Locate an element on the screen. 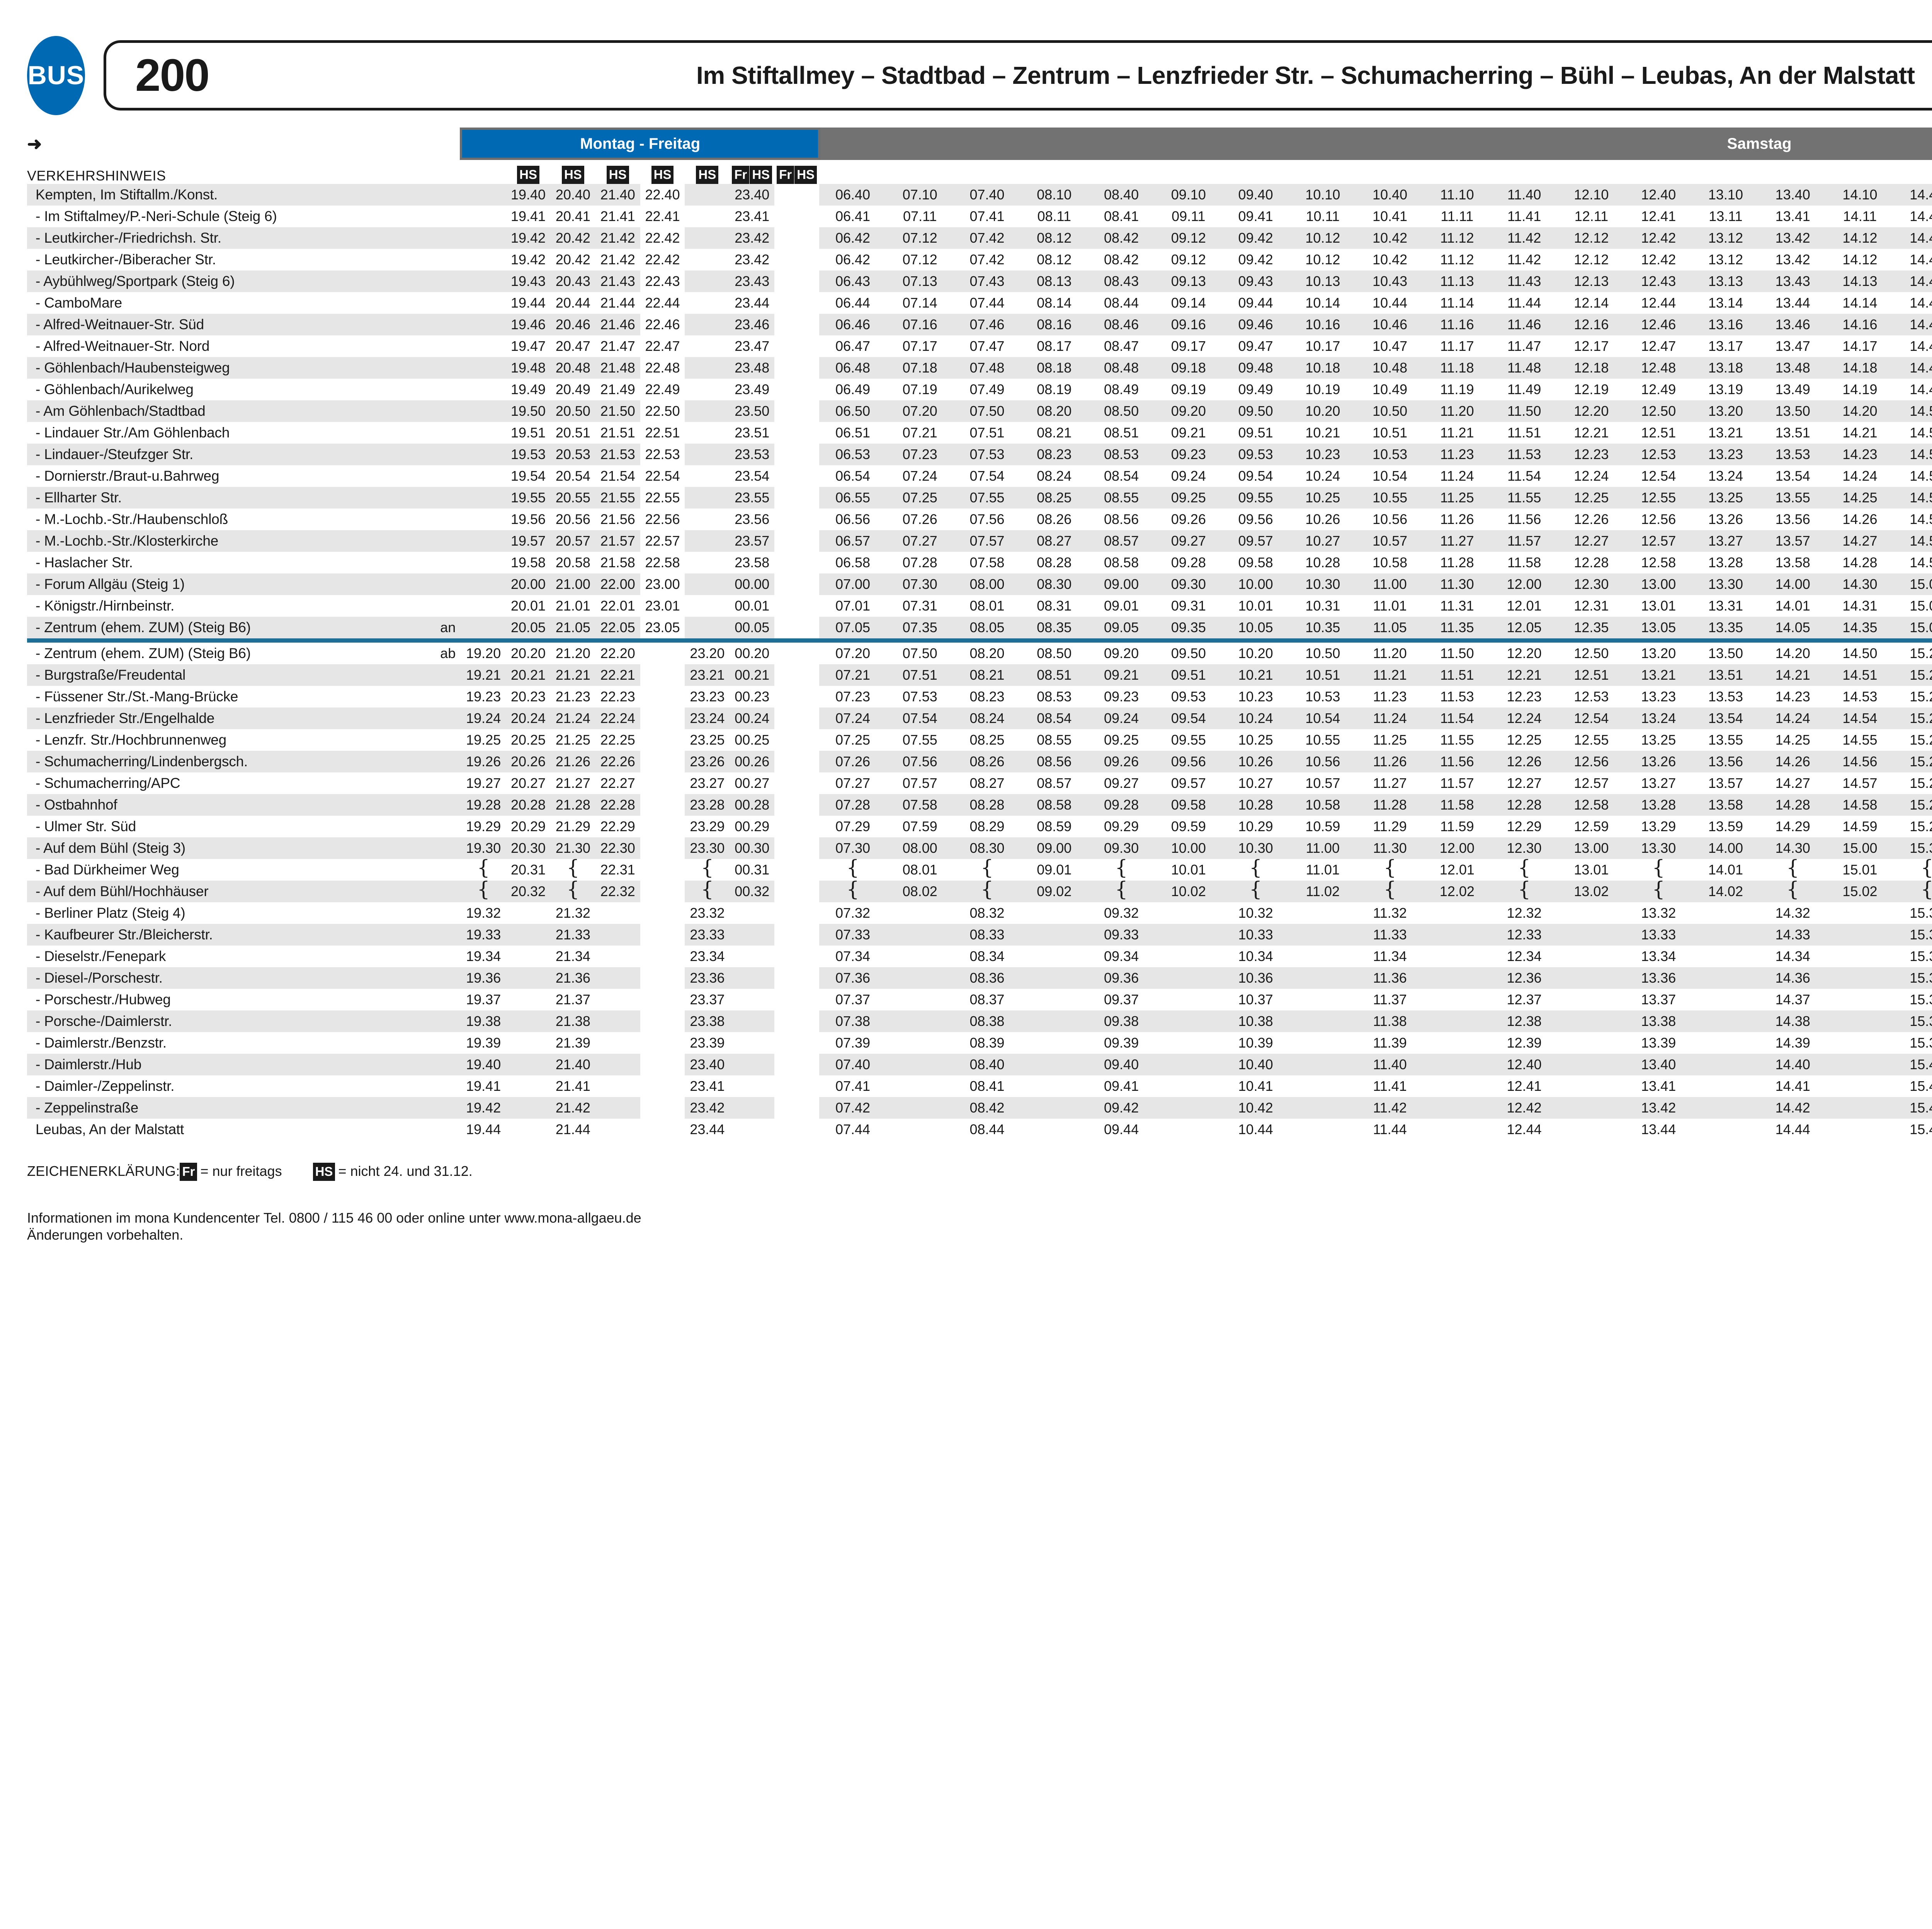 The image size is (1932, 1929). time-cell: 08.10 is located at coordinates (1054, 195).